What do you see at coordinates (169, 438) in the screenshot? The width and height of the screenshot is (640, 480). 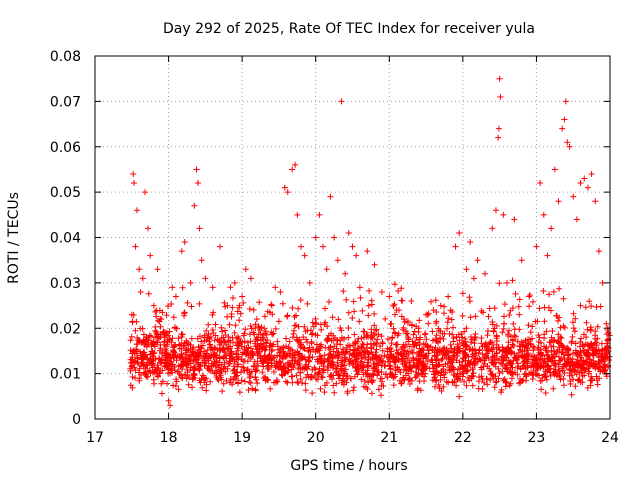 I see `x-tick-label: 18` at bounding box center [169, 438].